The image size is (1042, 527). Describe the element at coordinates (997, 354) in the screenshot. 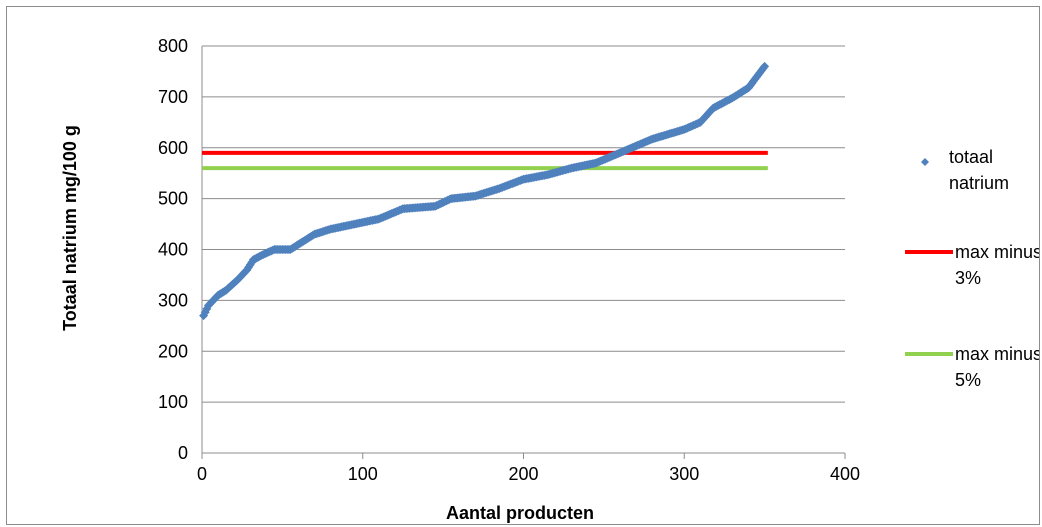

I see `legend-max-minus-5-label: max minus` at that location.